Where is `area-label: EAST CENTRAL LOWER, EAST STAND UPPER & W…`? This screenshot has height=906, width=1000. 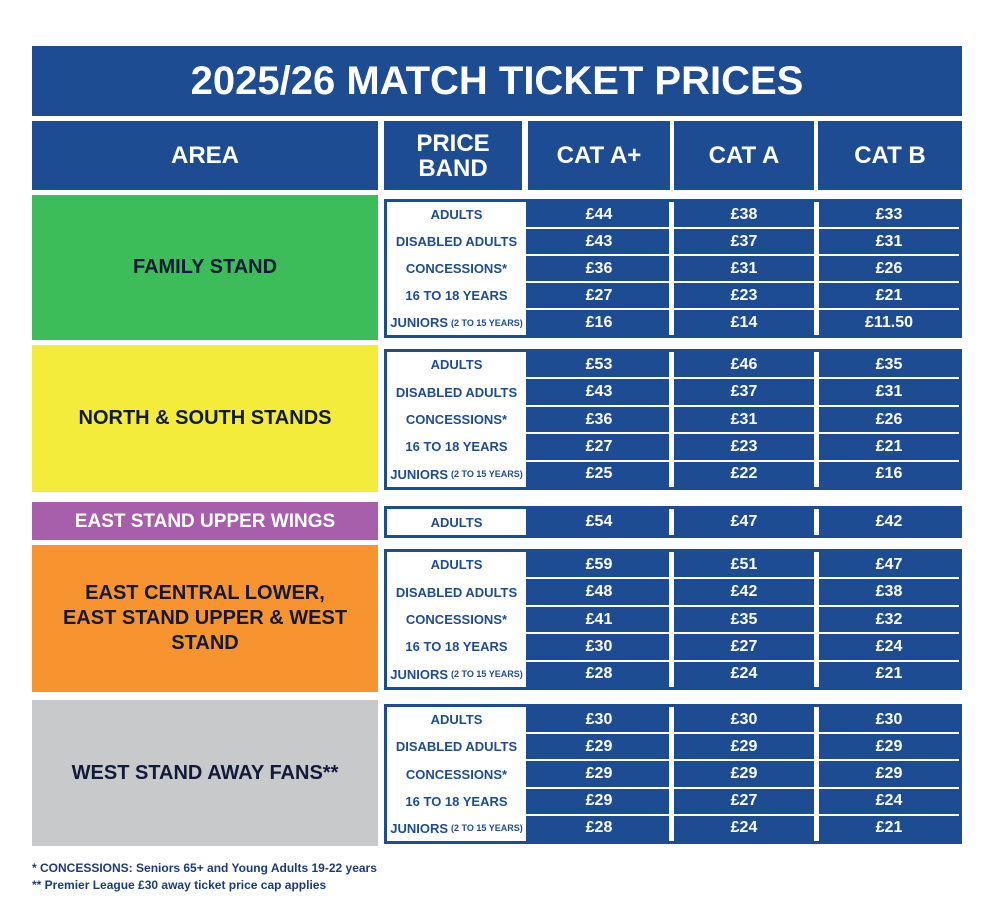 area-label: EAST CENTRAL LOWER, EAST STAND UPPER & W… is located at coordinates (205, 618).